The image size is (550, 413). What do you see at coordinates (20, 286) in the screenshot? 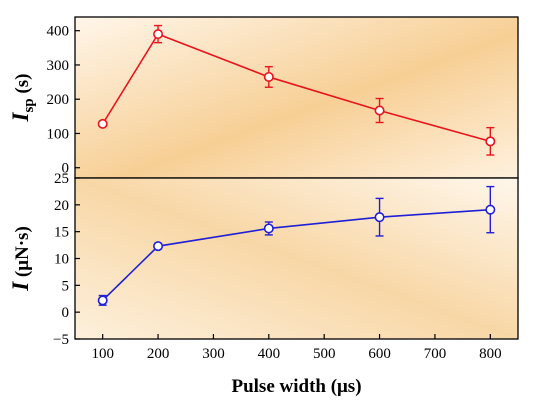
I see `y-axis-label-impulse-symbol: I` at bounding box center [20, 286].